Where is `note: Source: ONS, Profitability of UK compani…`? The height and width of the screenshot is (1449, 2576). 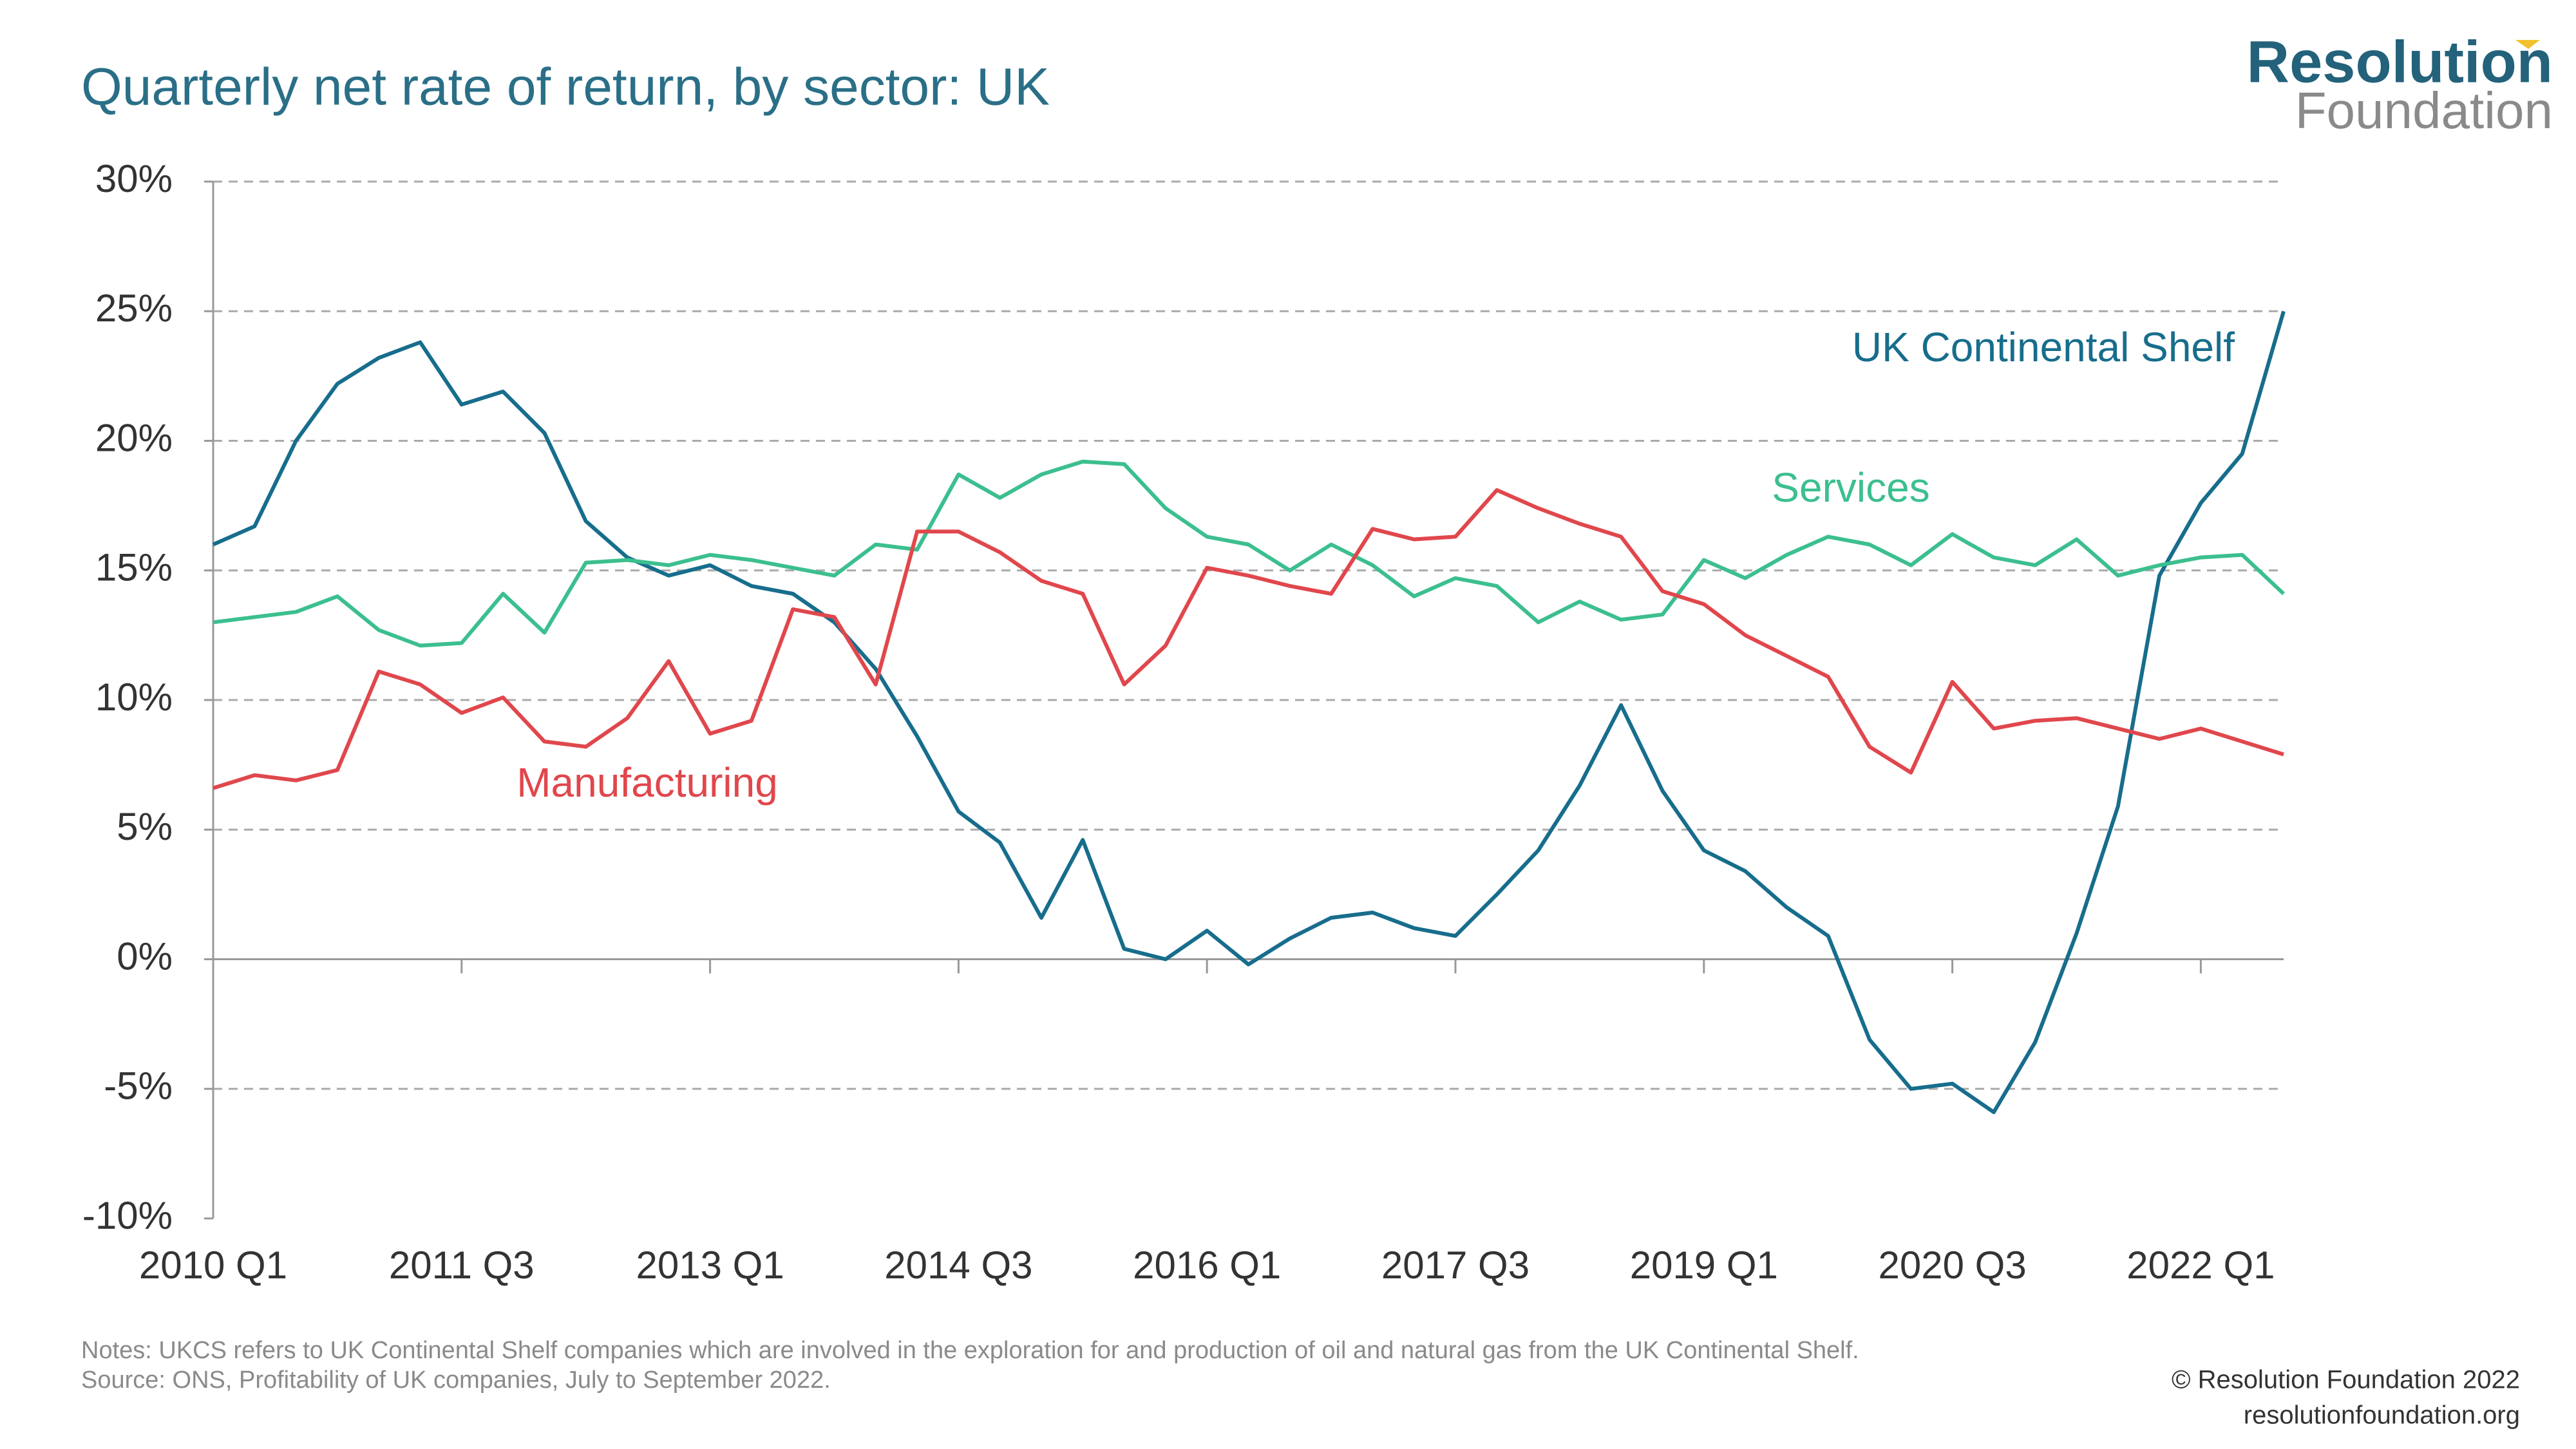
note: Source: ONS, Profitability of UK compani… is located at coordinates (456, 1380).